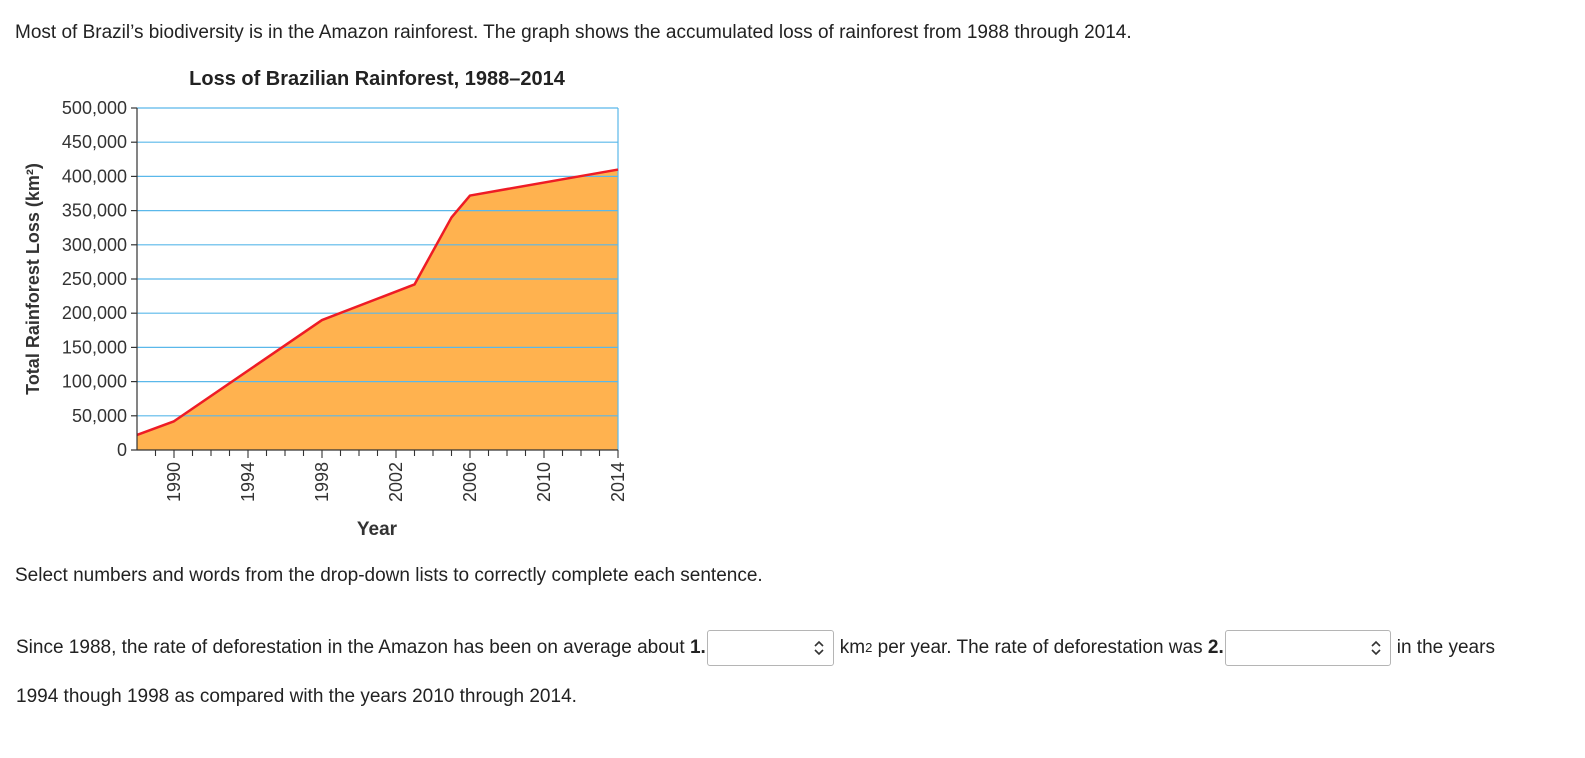  What do you see at coordinates (94, 176) in the screenshot?
I see `y-tick-label: 400,000` at bounding box center [94, 176].